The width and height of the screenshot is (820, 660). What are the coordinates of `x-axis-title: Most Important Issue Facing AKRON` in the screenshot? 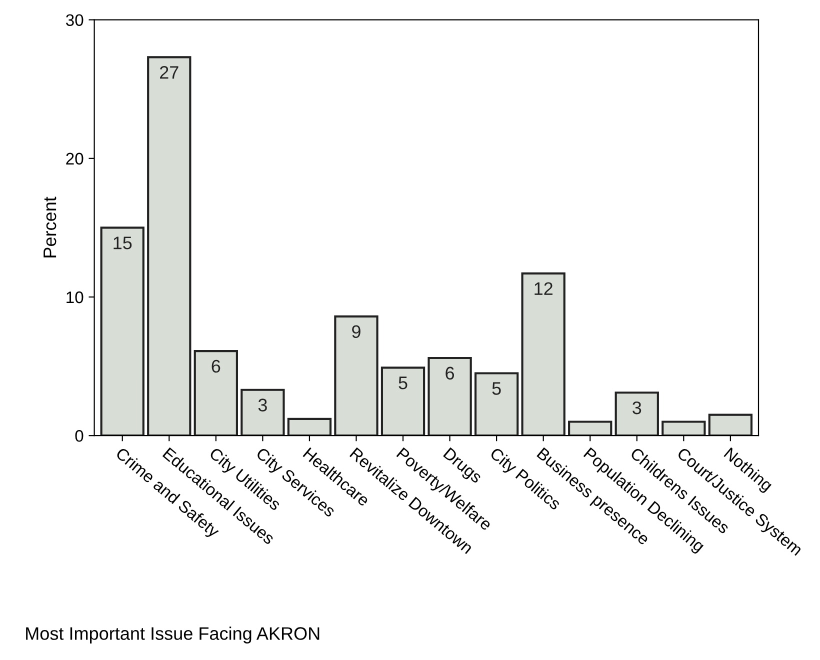 It's located at (173, 635).